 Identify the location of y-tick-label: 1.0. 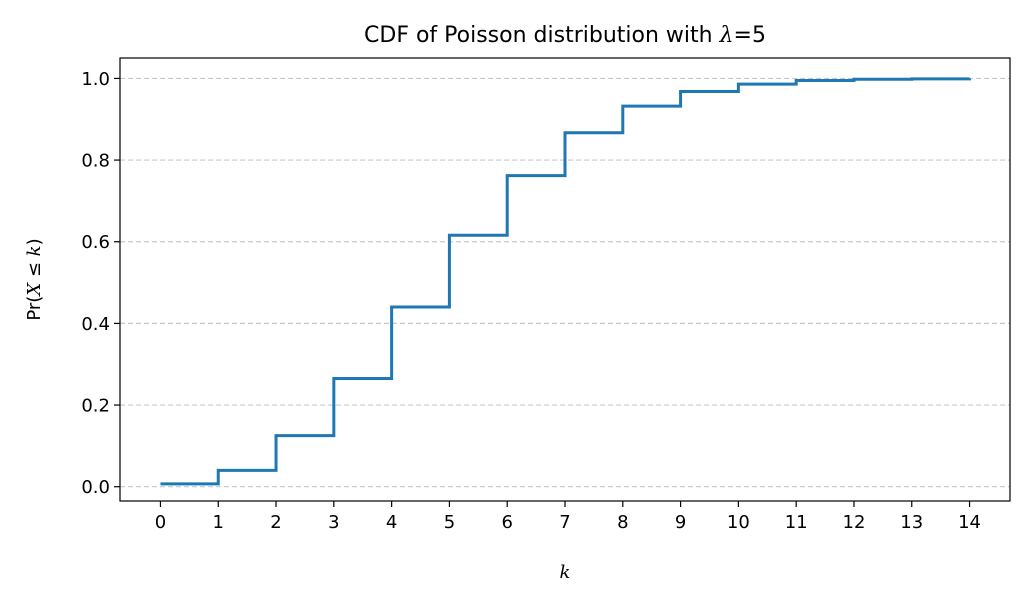
(95, 79).